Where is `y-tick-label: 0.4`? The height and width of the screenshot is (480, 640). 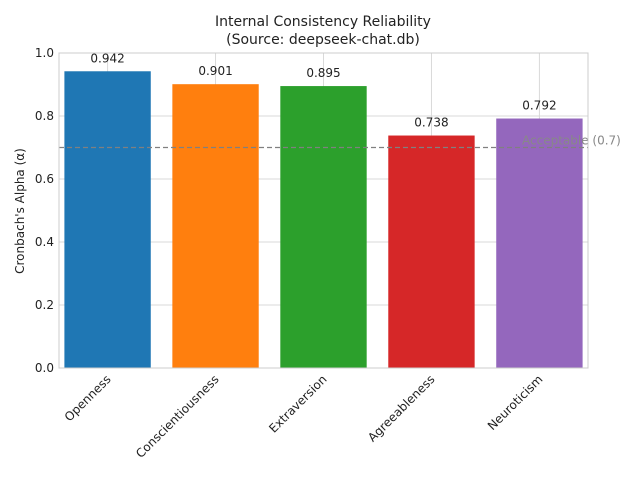 y-tick-label: 0.4 is located at coordinates (44, 242).